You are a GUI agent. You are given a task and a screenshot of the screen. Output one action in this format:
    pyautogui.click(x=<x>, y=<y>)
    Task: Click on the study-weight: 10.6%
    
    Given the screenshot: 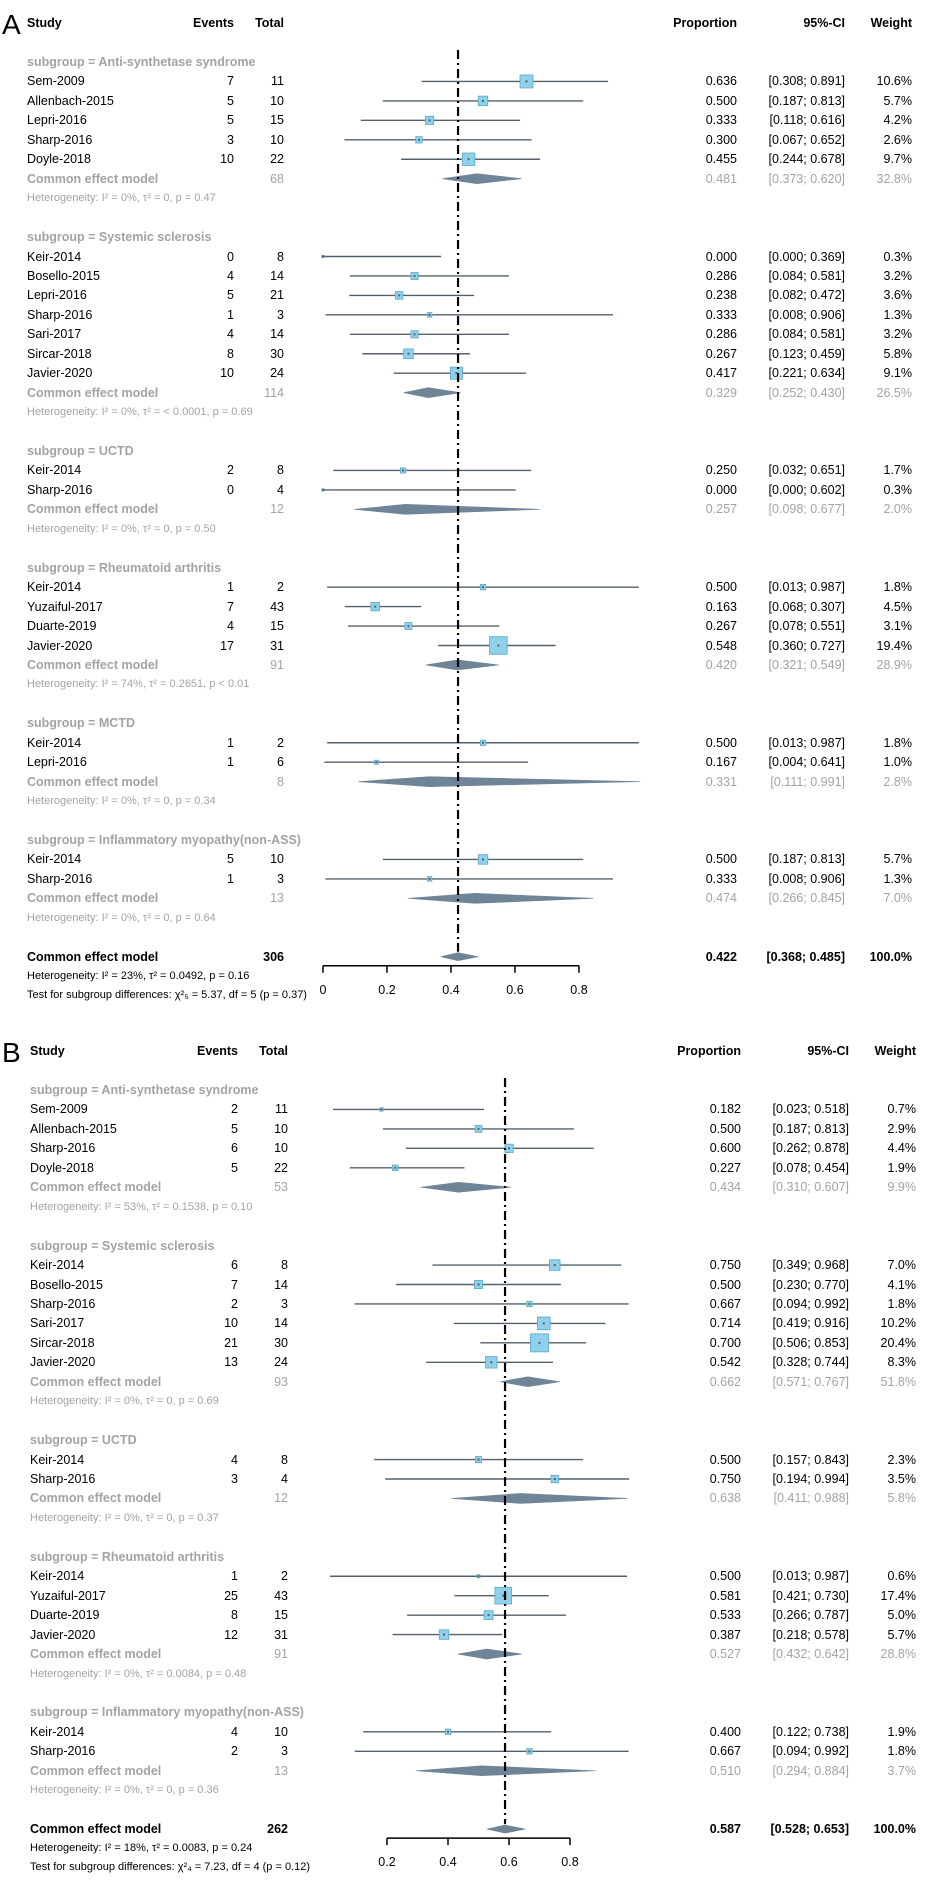 What is the action you would take?
    pyautogui.click(x=894, y=81)
    